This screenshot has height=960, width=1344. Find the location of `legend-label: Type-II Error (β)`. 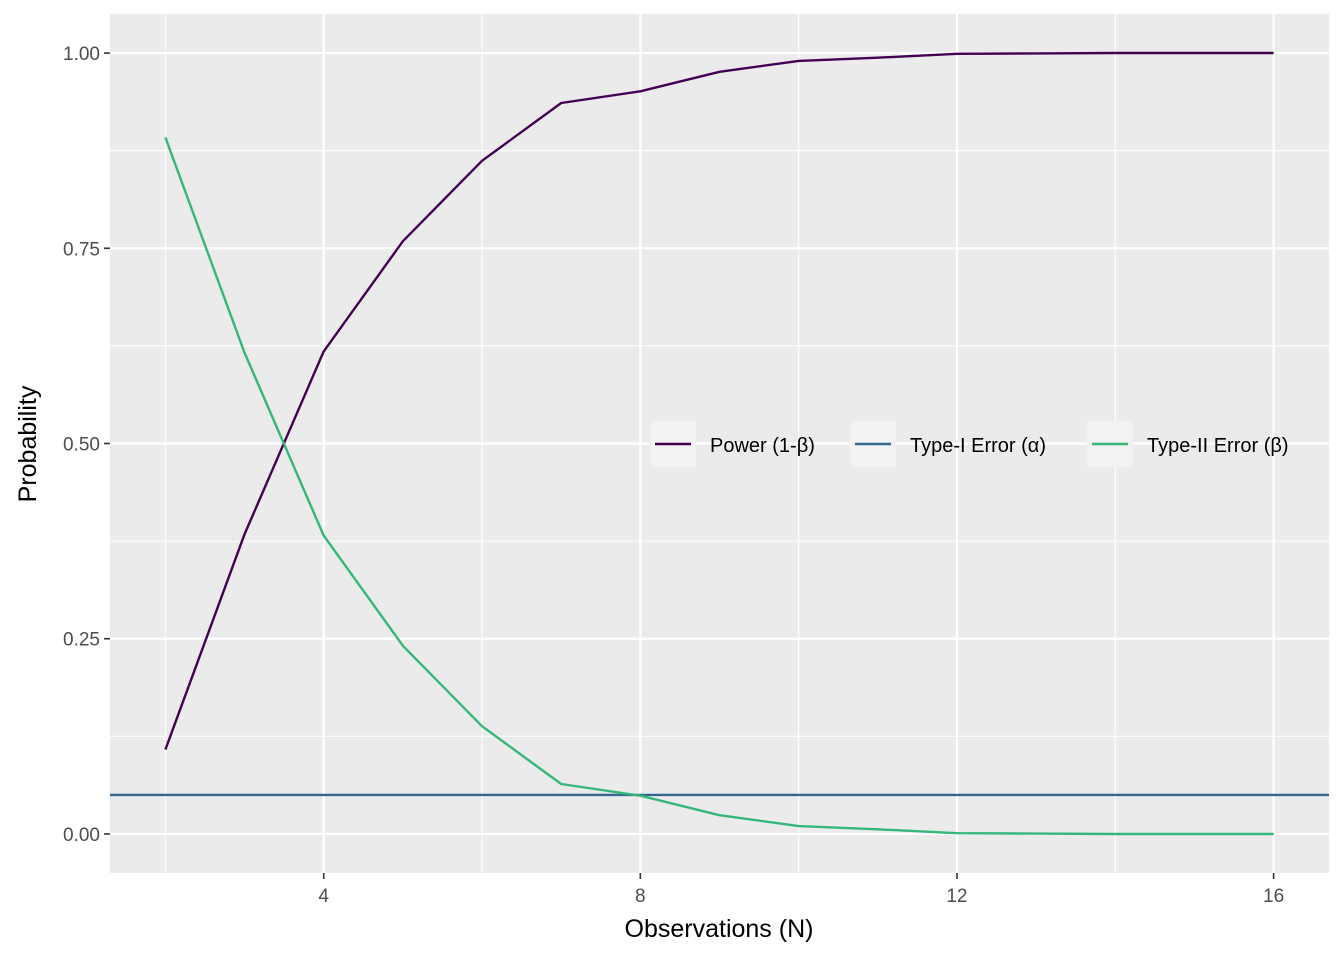

legend-label: Type-II Error (β) is located at coordinates (1218, 446).